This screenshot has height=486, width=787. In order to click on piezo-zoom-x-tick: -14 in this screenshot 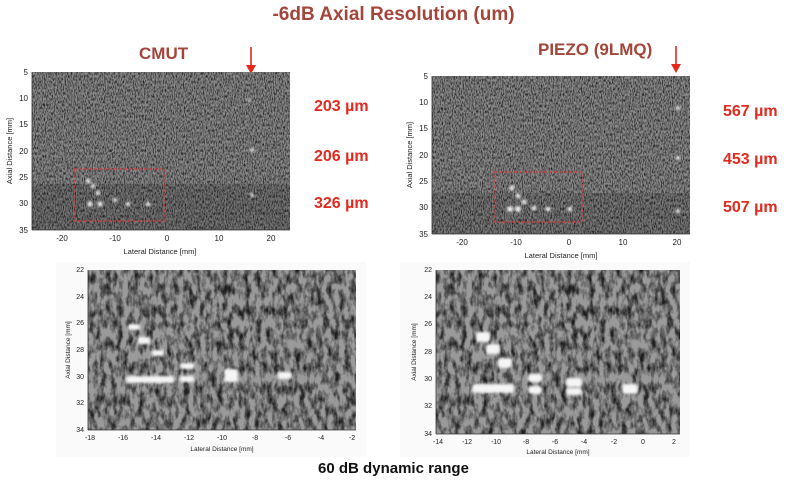, I will do `click(438, 442)`.